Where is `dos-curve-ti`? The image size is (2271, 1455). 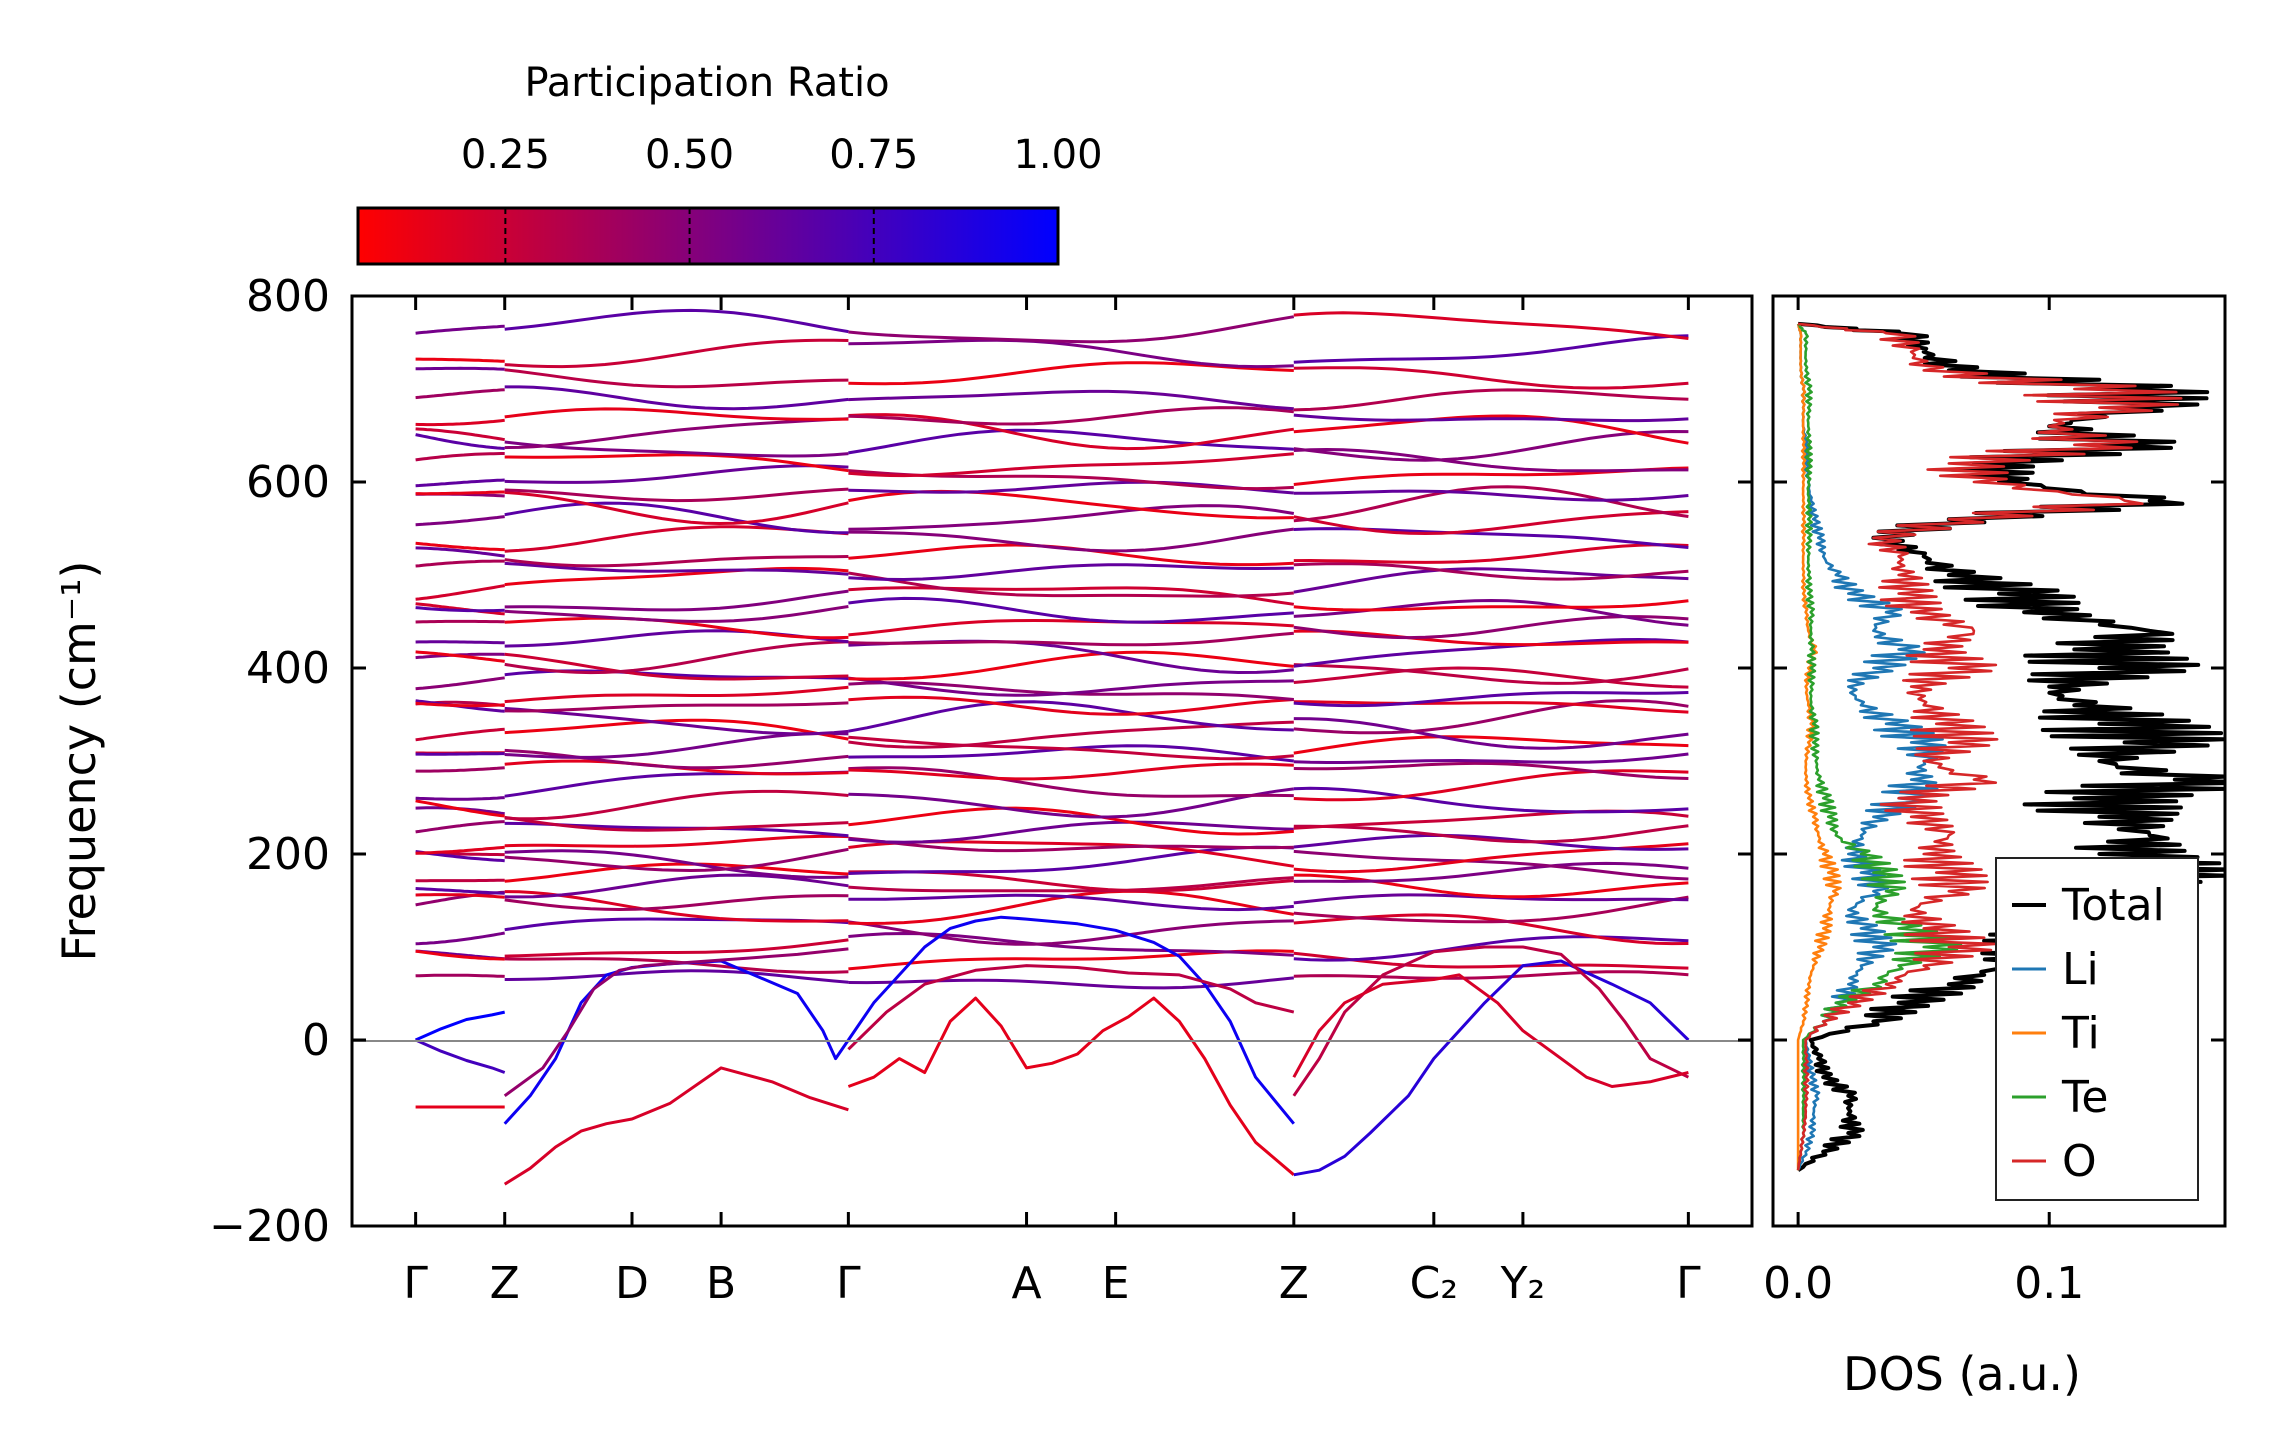
dos-curve-ti is located at coordinates (1819, 747).